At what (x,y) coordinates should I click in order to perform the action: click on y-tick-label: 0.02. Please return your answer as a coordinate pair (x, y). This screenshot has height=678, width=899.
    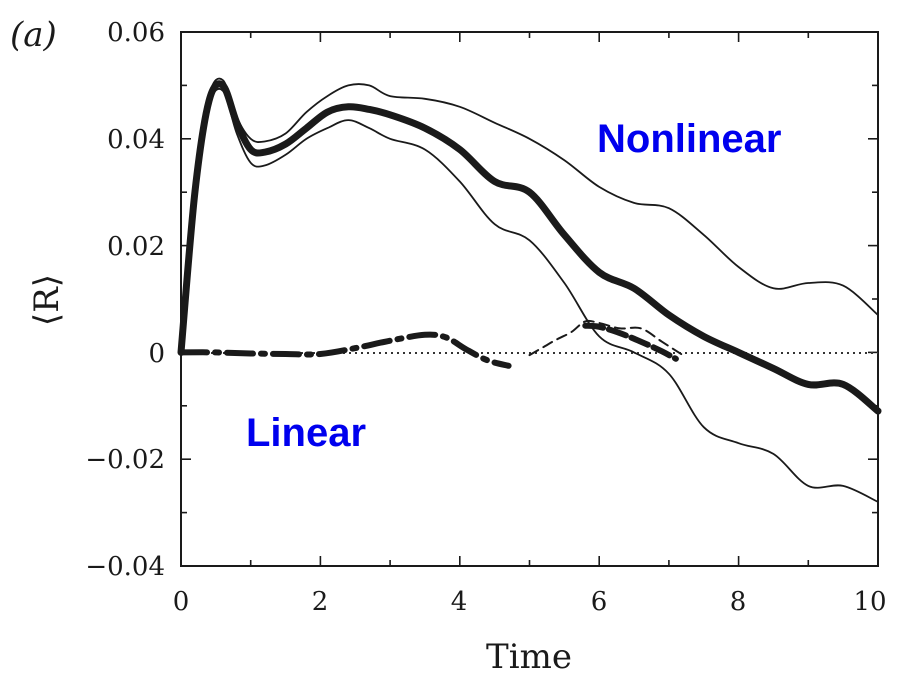
    Looking at the image, I should click on (136, 247).